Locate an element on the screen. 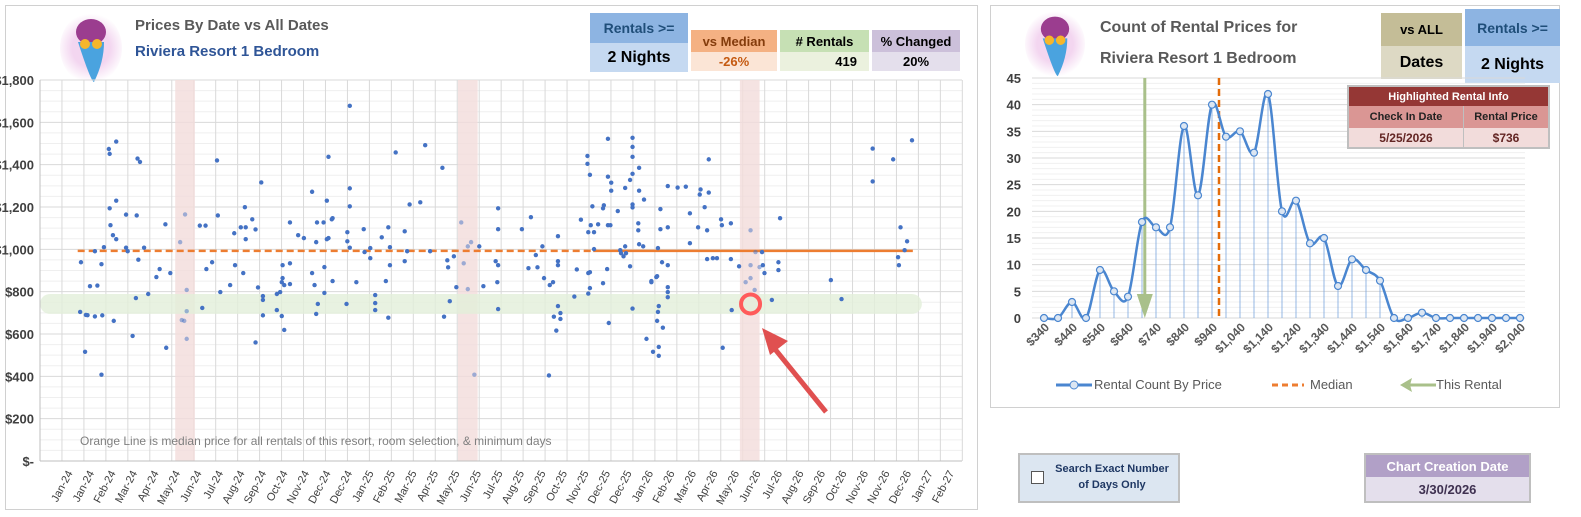 This screenshot has height=517, width=1581. y-tick-label: 30 is located at coordinates (1014, 158).